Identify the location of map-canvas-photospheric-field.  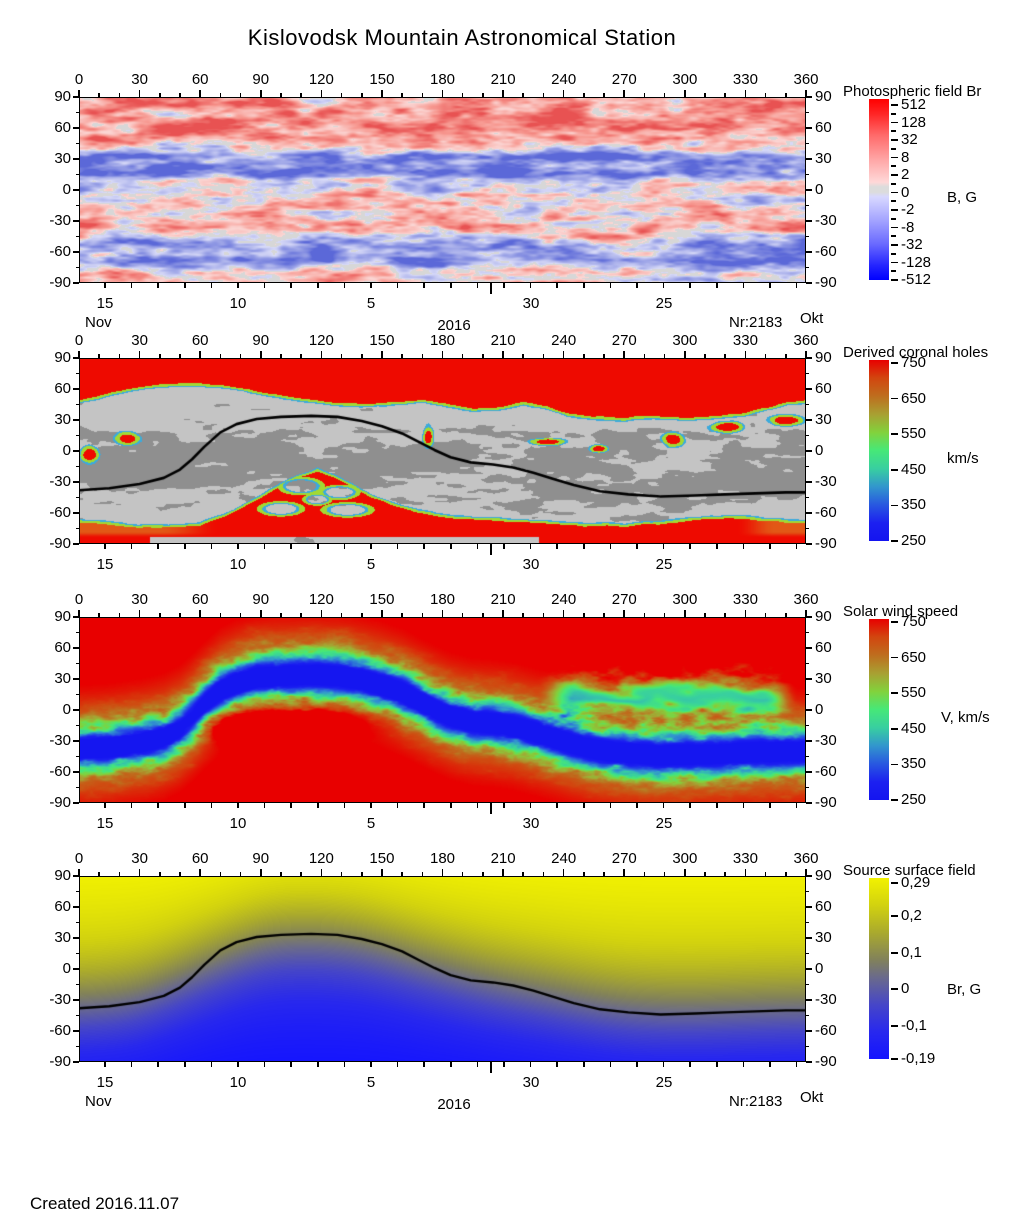
(442, 190).